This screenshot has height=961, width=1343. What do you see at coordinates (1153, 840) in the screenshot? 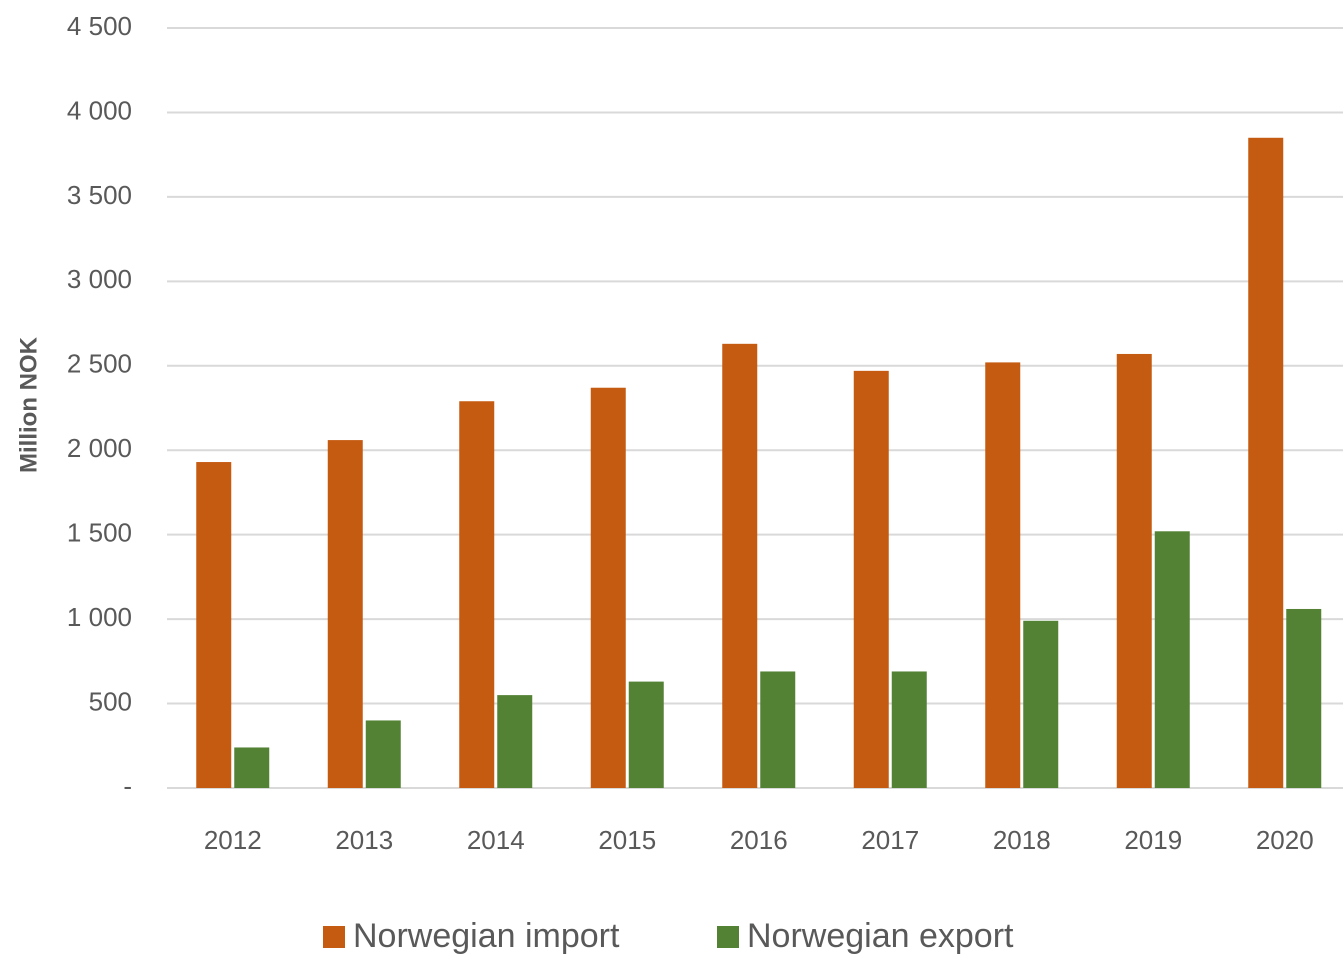
I see `x-tick-label: 2019` at bounding box center [1153, 840].